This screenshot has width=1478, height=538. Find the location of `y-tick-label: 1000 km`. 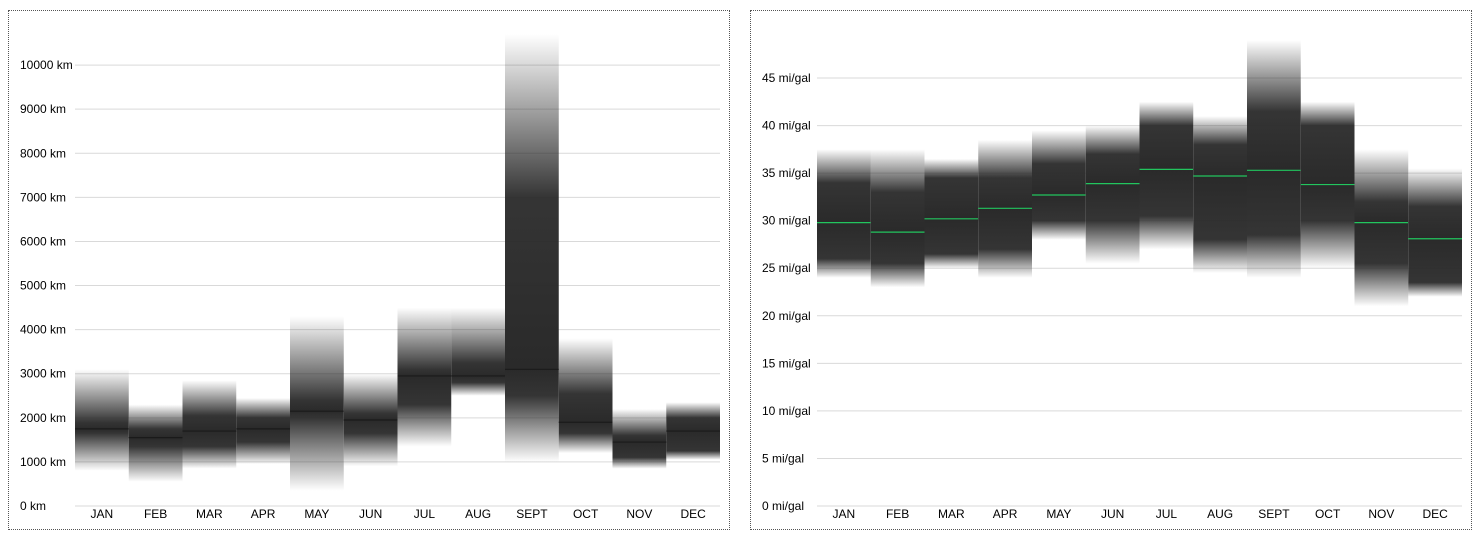

y-tick-label: 1000 km is located at coordinates (43, 462).